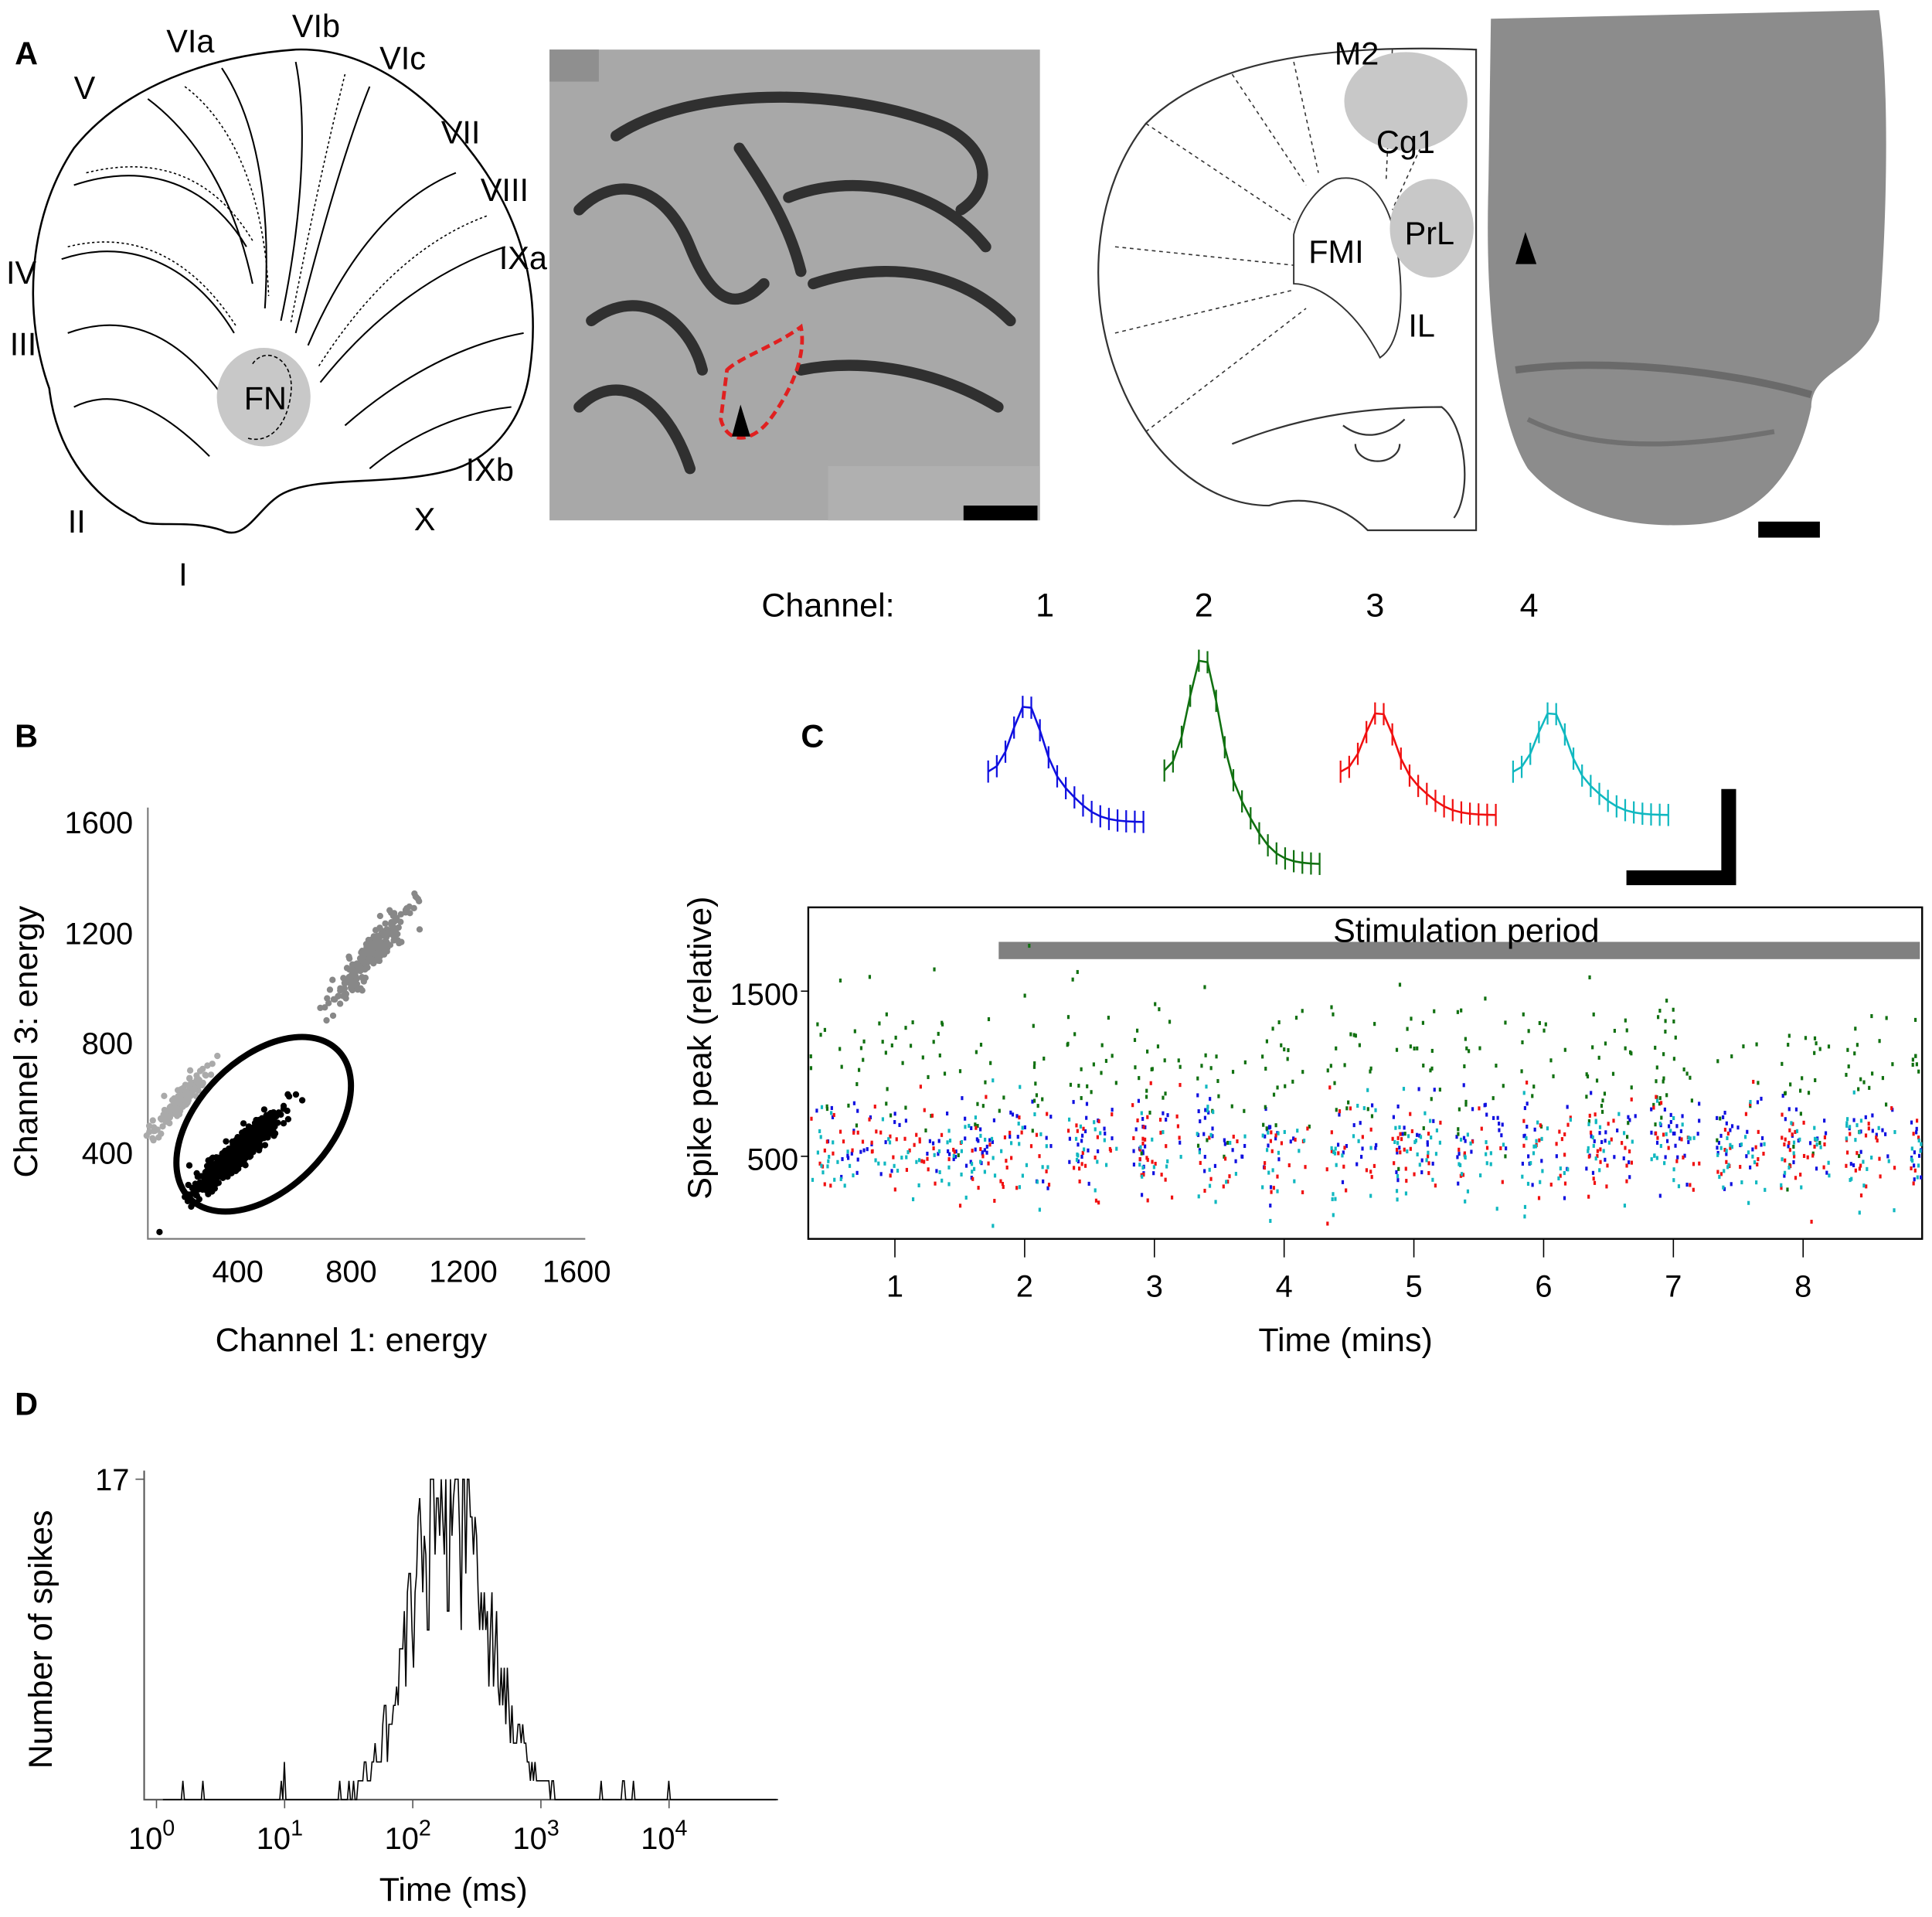 The width and height of the screenshot is (1932, 1917). Describe the element at coordinates (1413, 1287) in the screenshot. I see `x-tick-label: 5` at that location.